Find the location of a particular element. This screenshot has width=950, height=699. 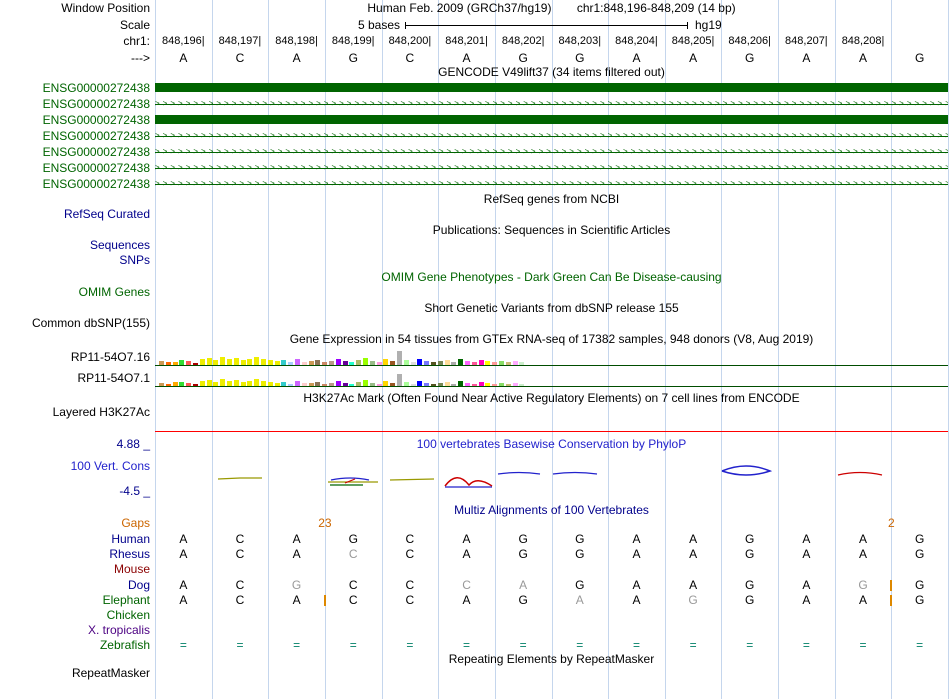

coordinate-label: 848,203| is located at coordinates (580, 41).